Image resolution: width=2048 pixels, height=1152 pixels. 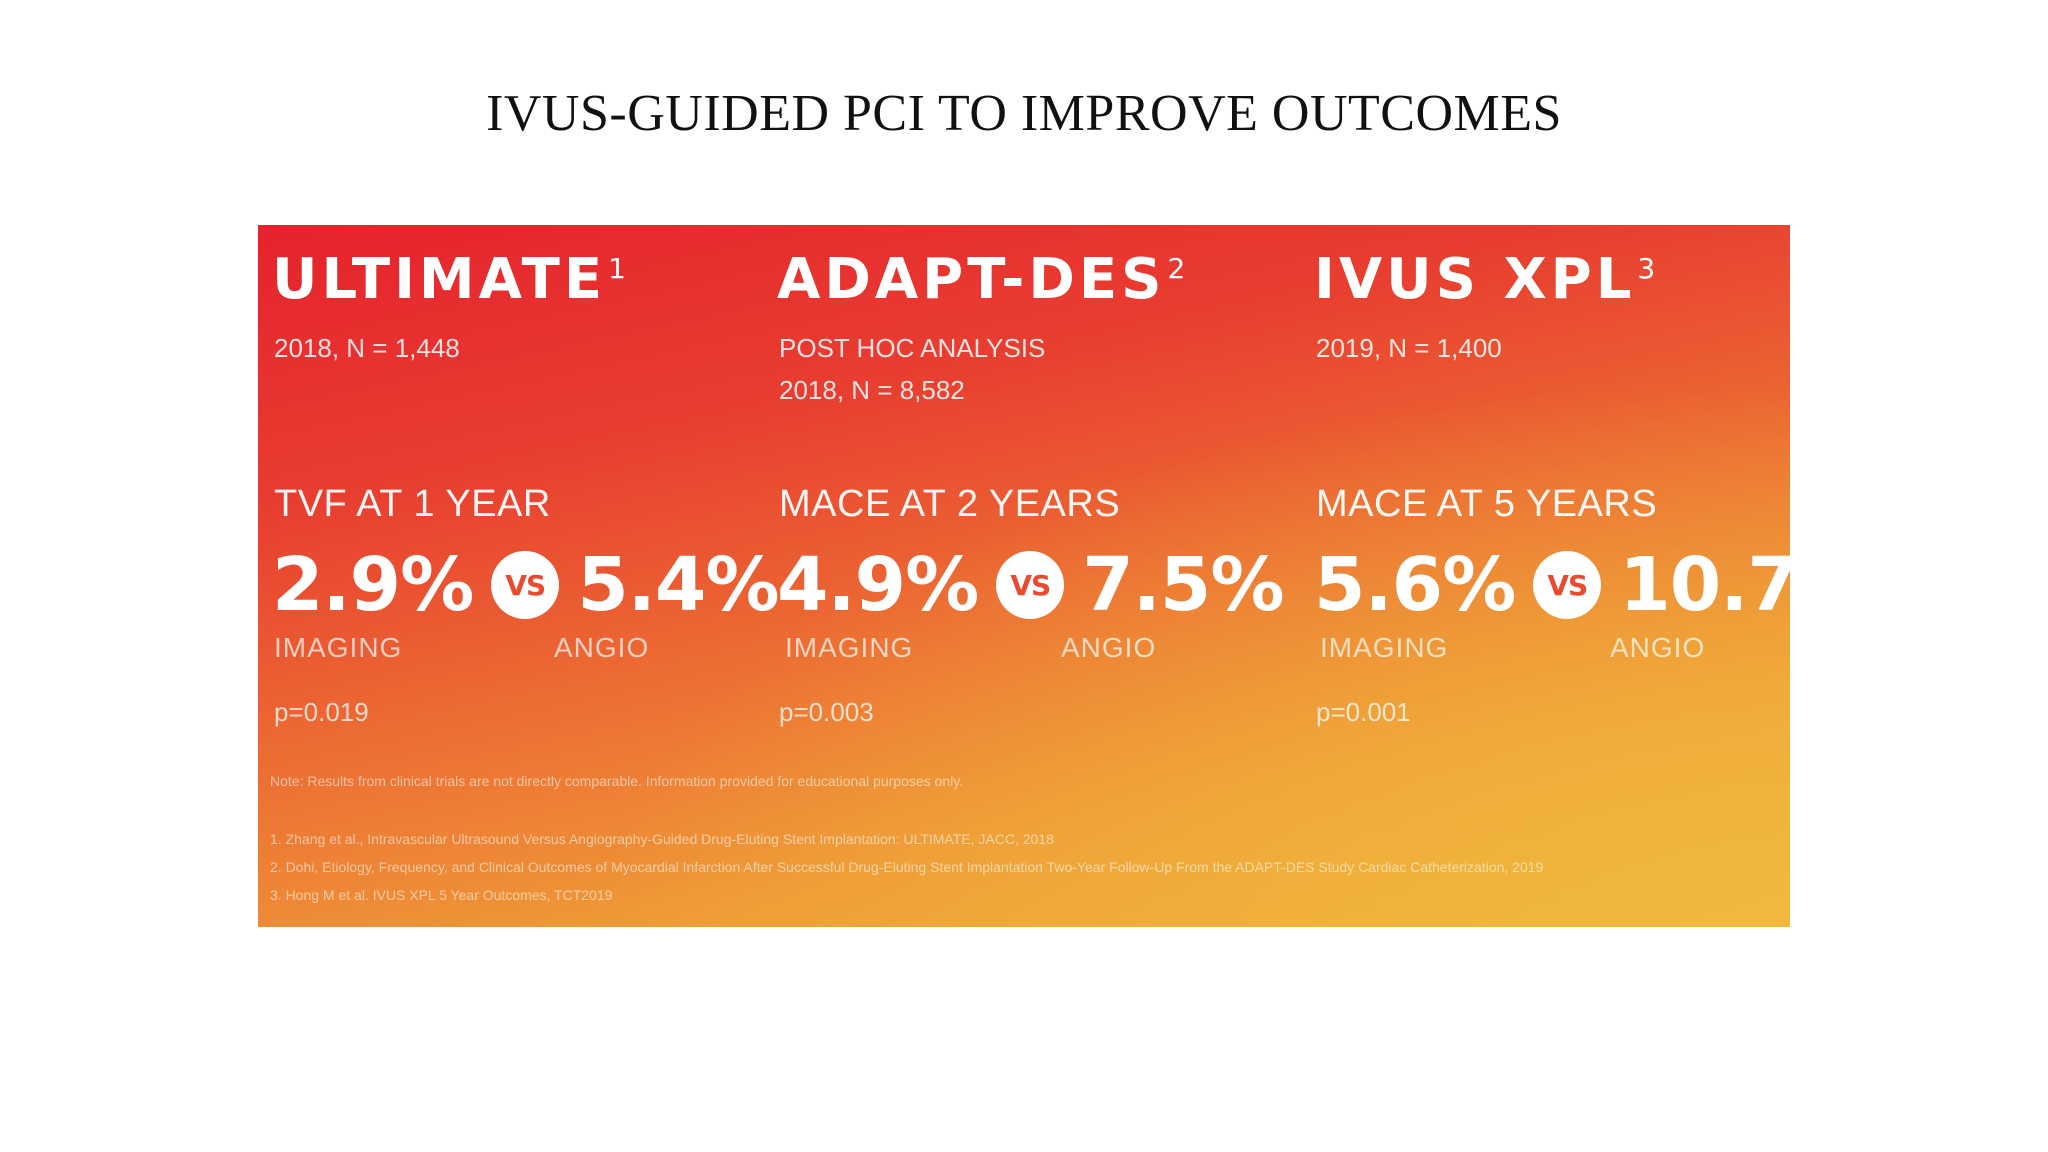 I want to click on angio-value: 5.4%, so click(x=678, y=585).